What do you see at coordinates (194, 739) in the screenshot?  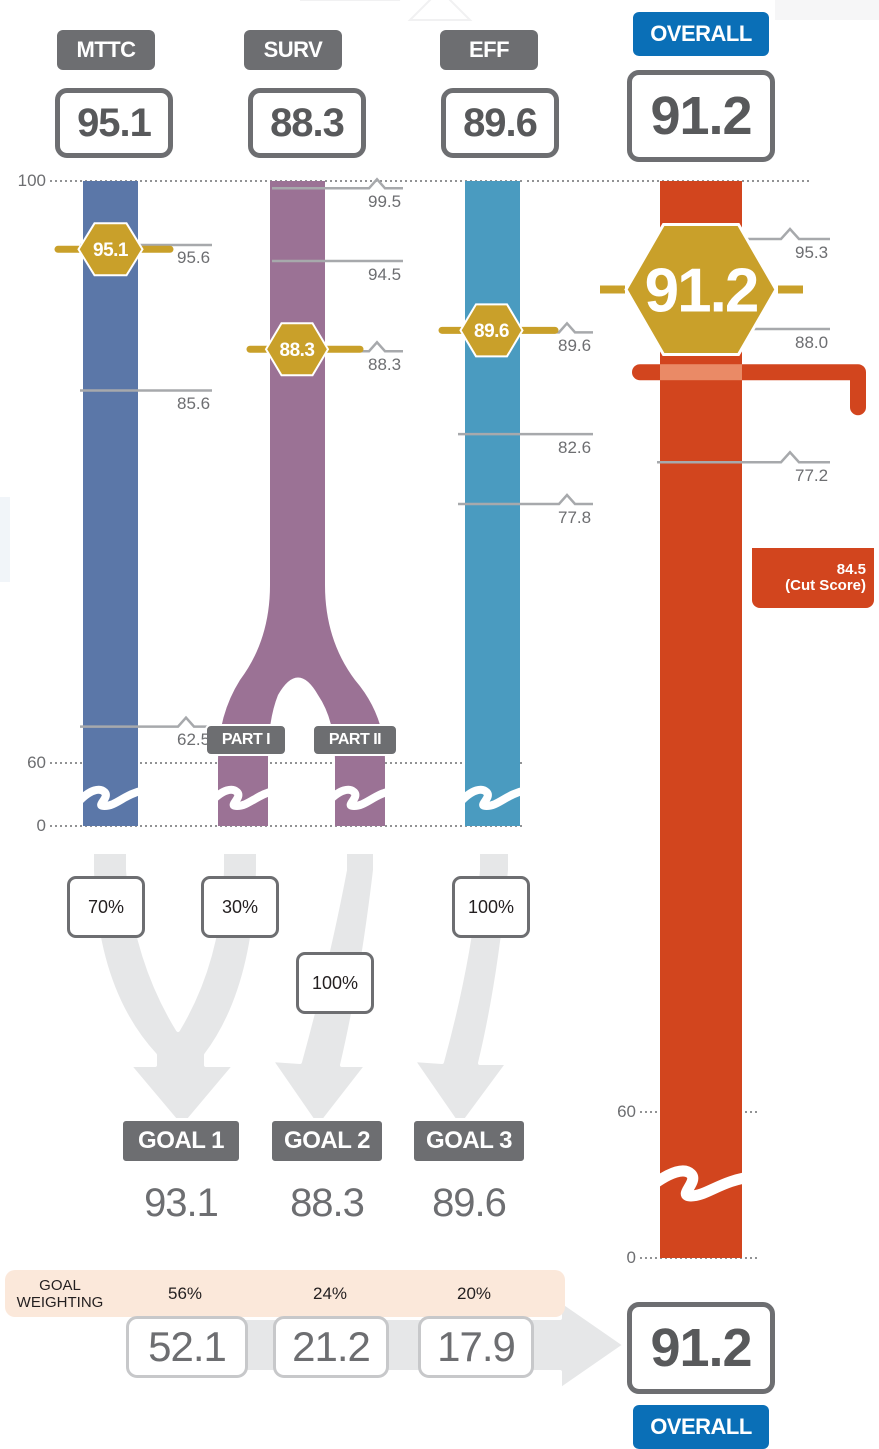 I see `mttc-tick-label-2: 62.5` at bounding box center [194, 739].